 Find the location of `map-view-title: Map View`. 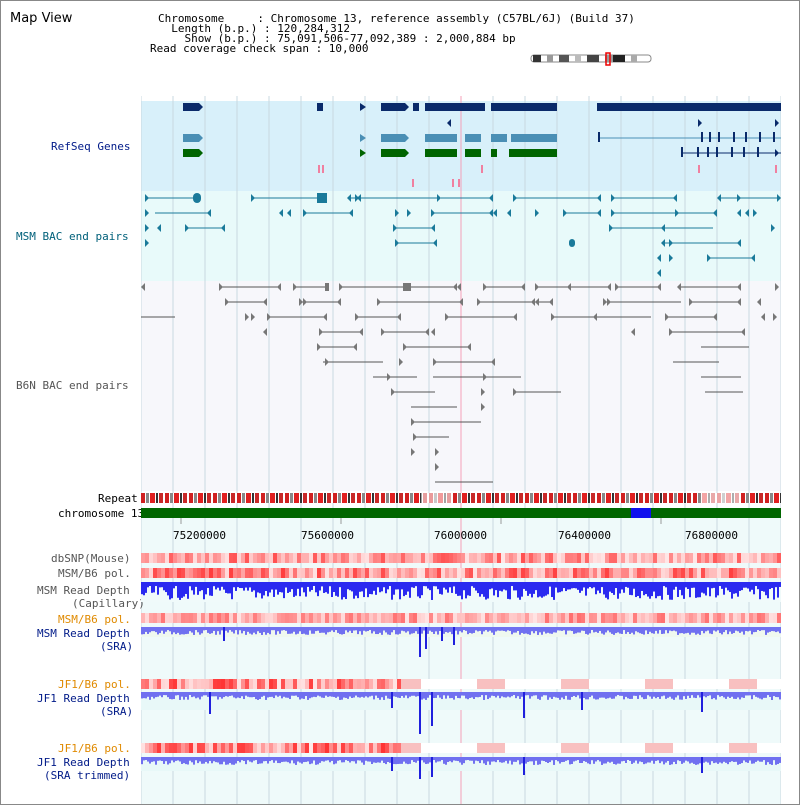

map-view-title: Map View is located at coordinates (41, 18).